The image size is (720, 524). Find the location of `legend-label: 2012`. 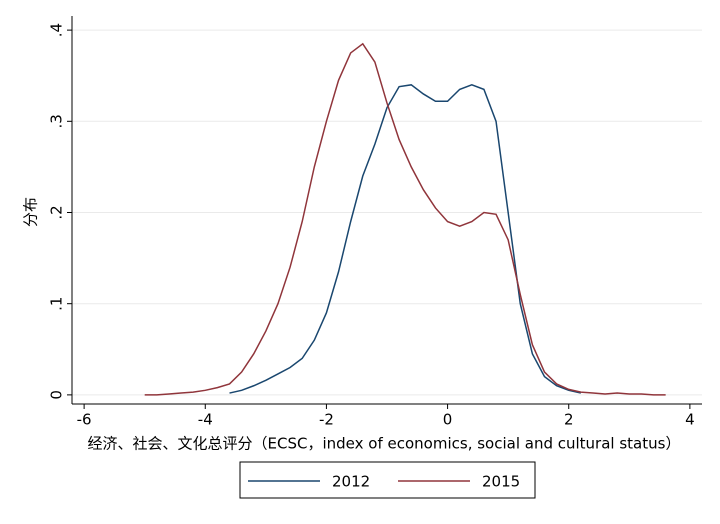

legend-label: 2012 is located at coordinates (351, 482).